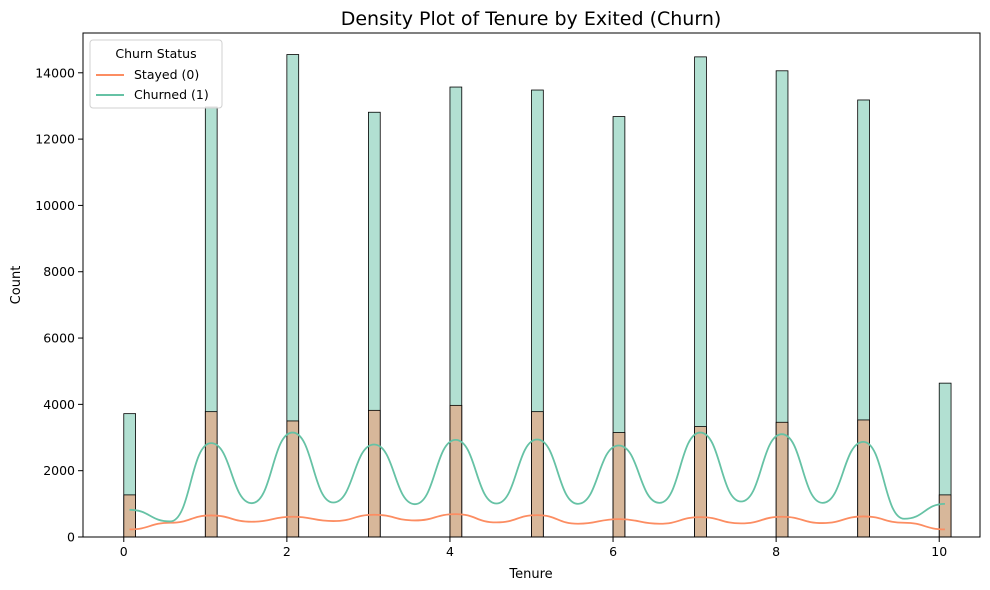 The height and width of the screenshot is (590, 990). I want to click on x-tick-label: 6, so click(613, 551).